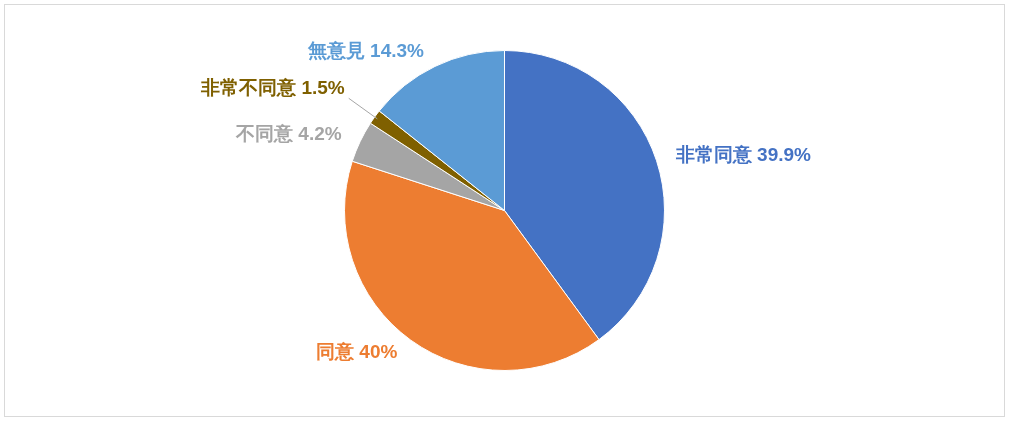  What do you see at coordinates (272, 87) in the screenshot?
I see `slice-label: 非常不同意 1.5%` at bounding box center [272, 87].